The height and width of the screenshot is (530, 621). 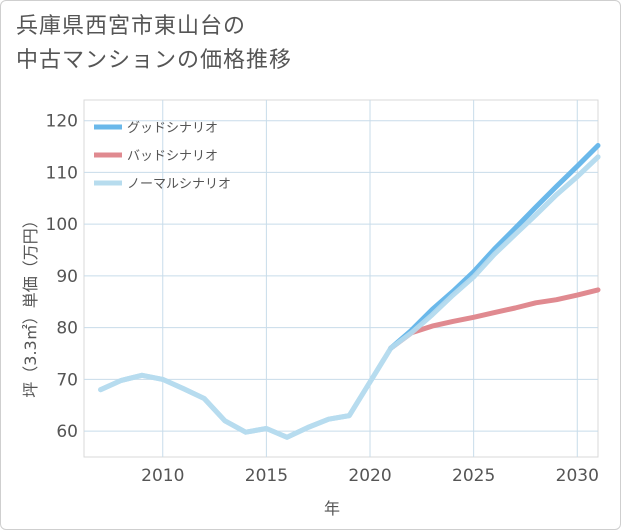 What do you see at coordinates (67, 380) in the screenshot?
I see `y-tick-label: 70` at bounding box center [67, 380].